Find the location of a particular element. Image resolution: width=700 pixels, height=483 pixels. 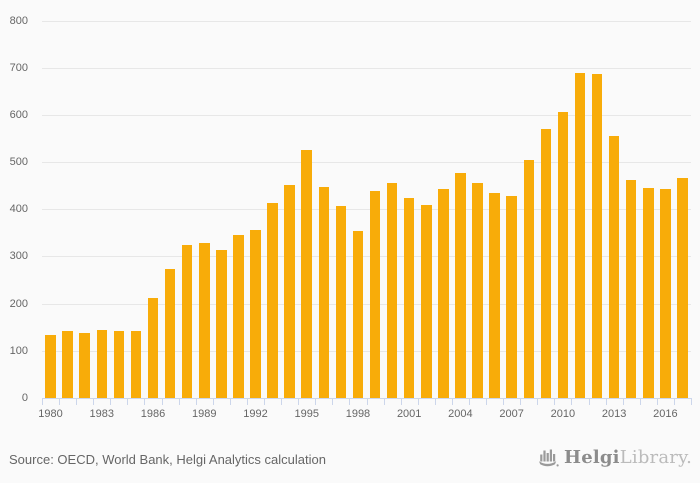

bar-2015 is located at coordinates (648, 293).